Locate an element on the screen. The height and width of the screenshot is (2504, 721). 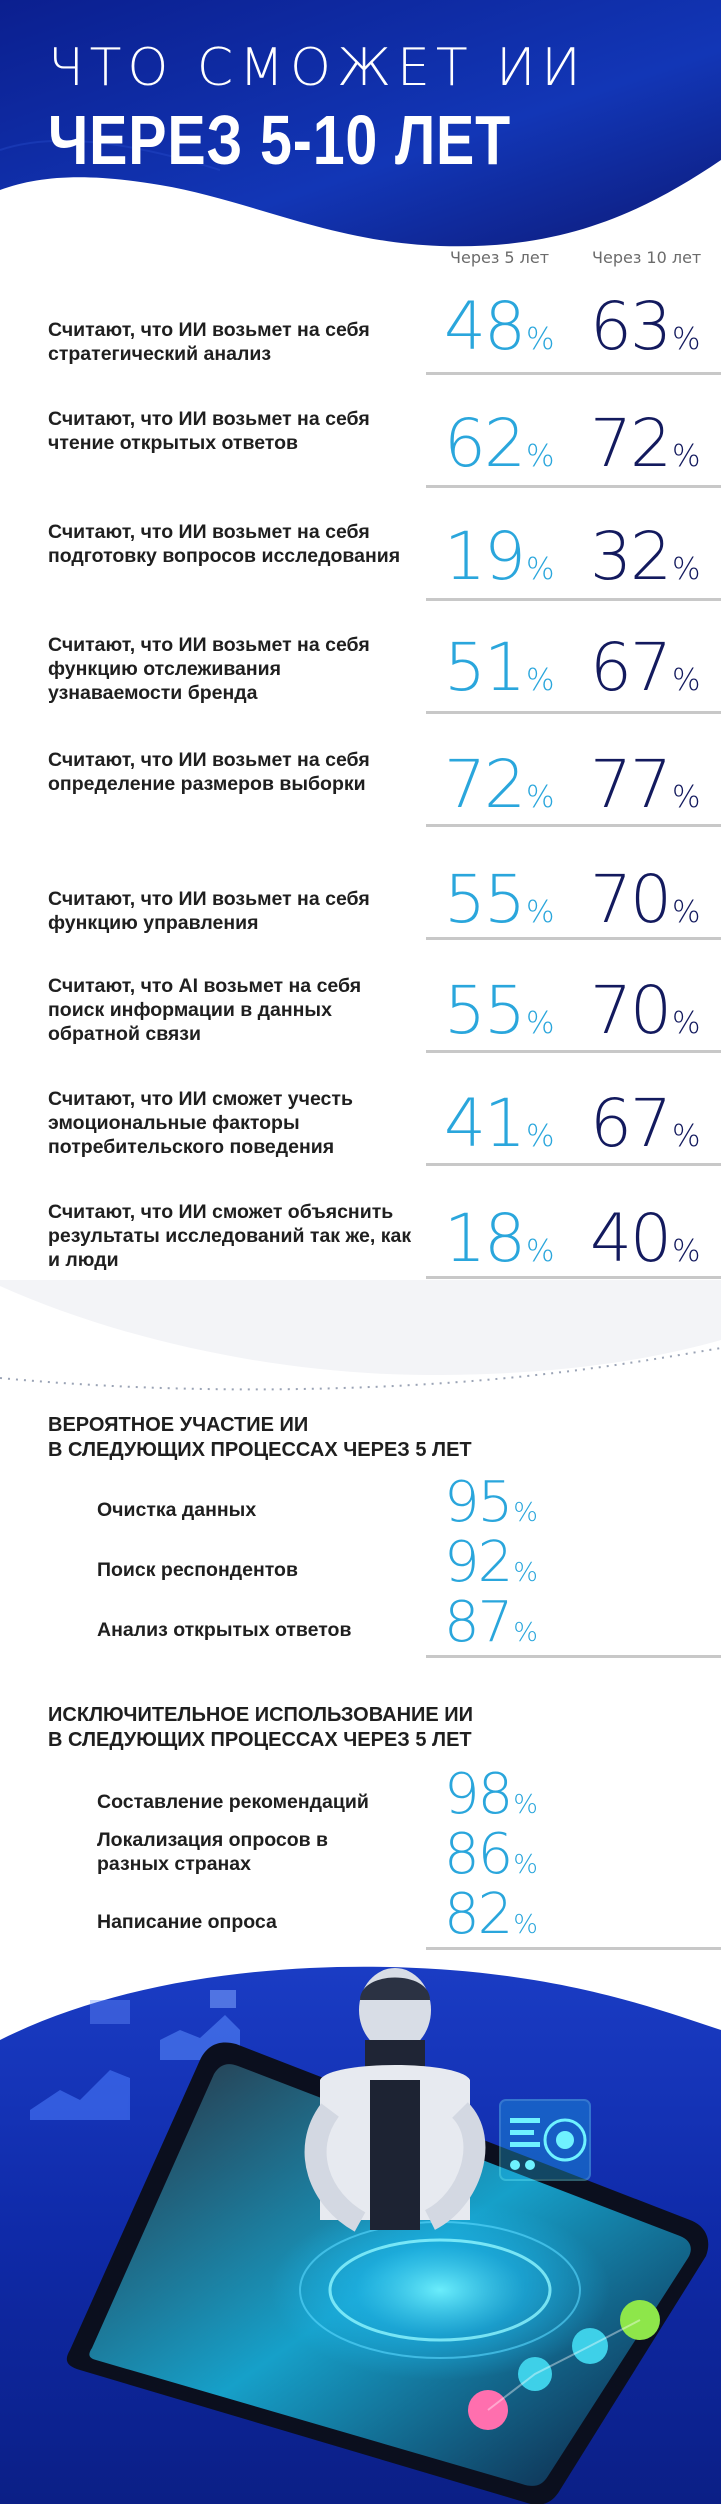
stat-value-5y: 19% is located at coordinates (499, 556).